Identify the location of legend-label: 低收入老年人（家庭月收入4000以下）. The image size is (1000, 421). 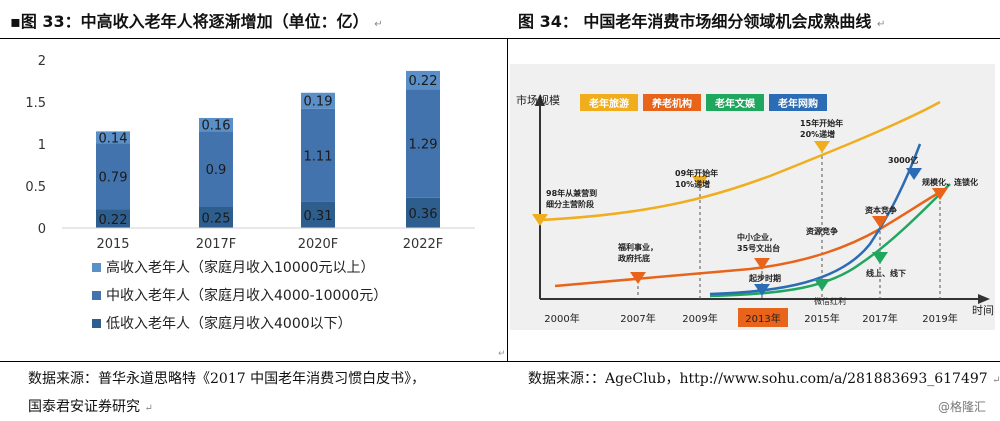
(229, 323).